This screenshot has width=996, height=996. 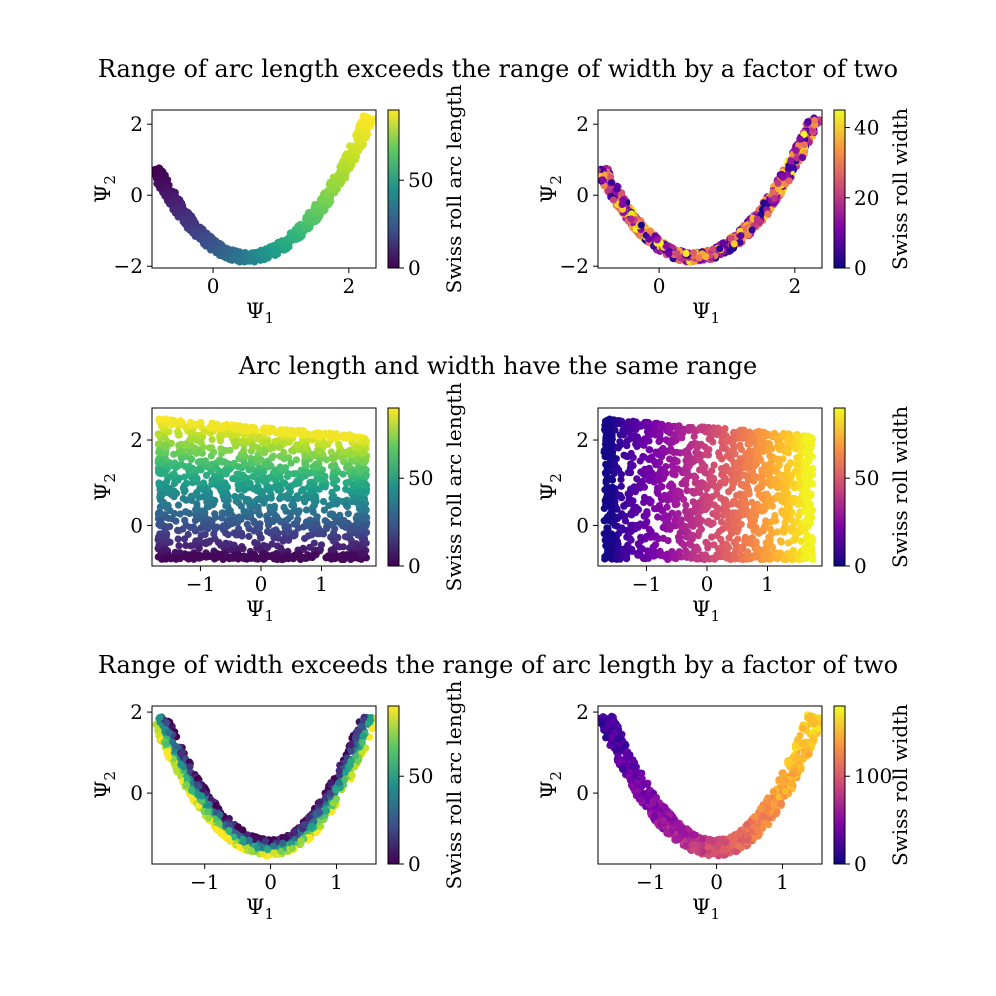 I want to click on axes-frame, so click(x=710, y=189).